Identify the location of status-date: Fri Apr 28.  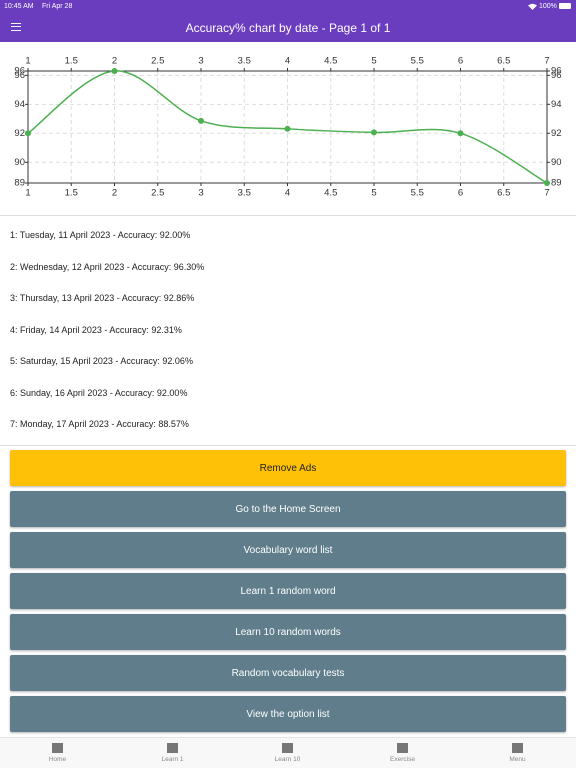
(57, 6).